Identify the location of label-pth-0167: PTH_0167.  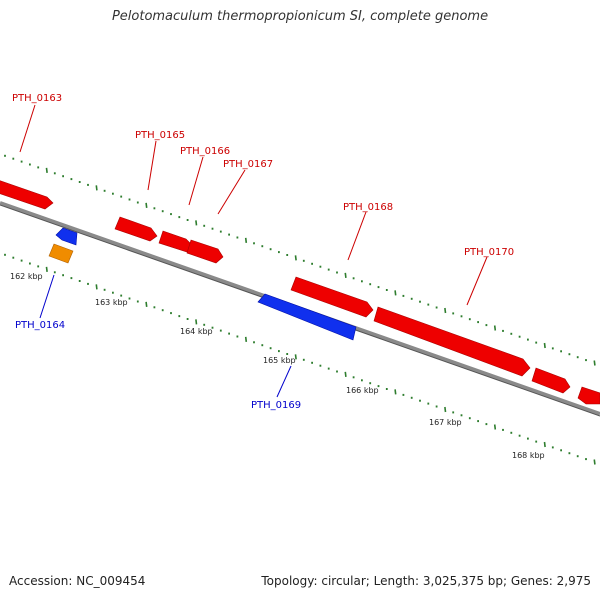
(248, 164).